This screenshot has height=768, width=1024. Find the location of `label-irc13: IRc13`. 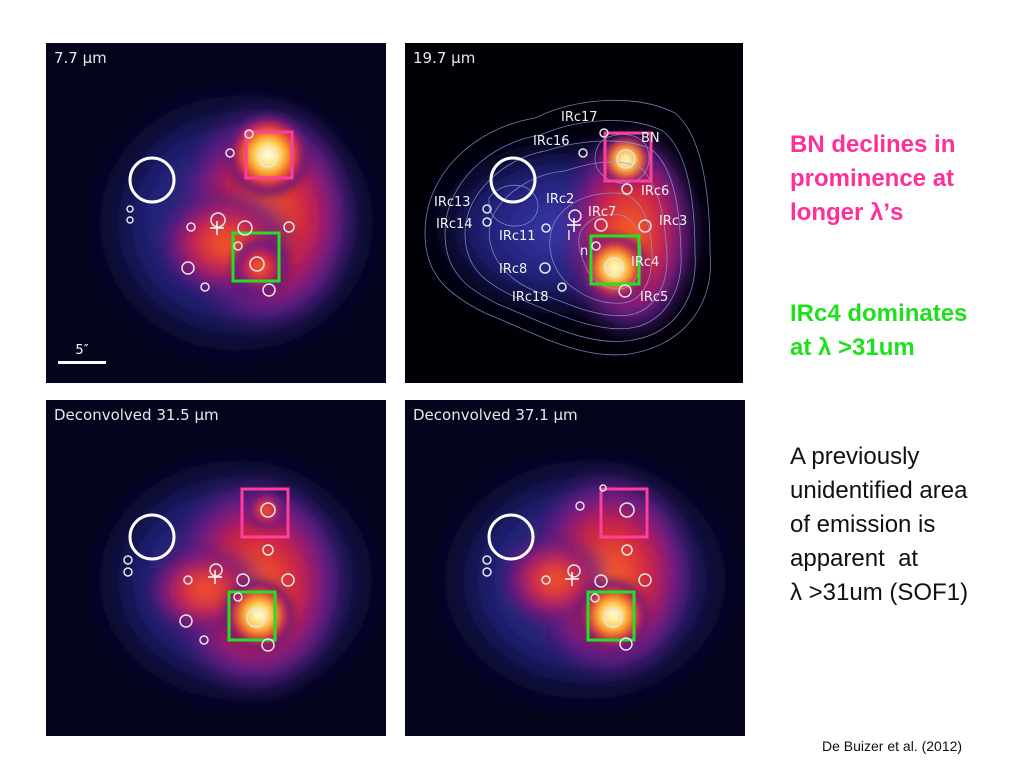

label-irc13: IRc13 is located at coordinates (452, 202).